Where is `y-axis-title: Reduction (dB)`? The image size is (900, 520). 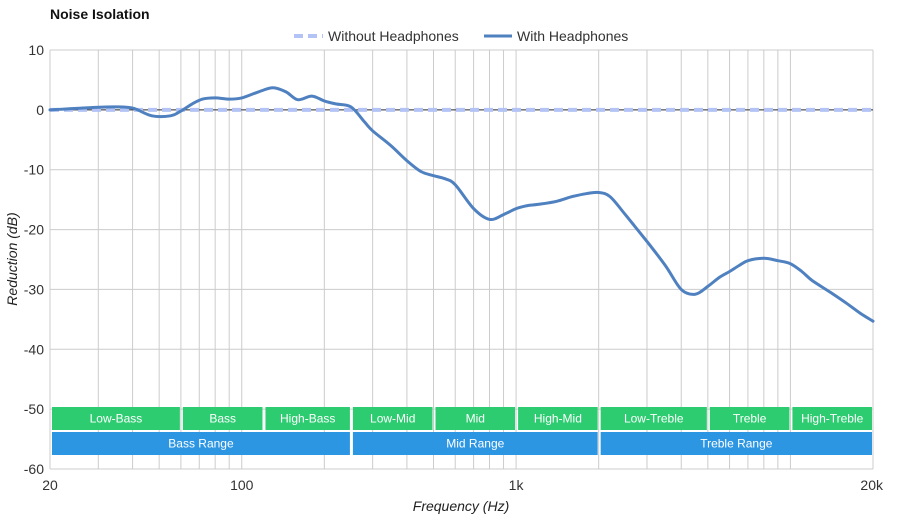 y-axis-title: Reduction (dB) is located at coordinates (12, 258).